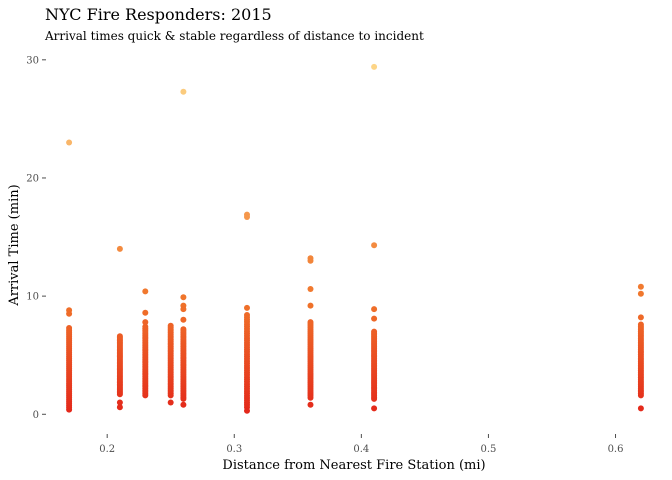  What do you see at coordinates (36, 238) in the screenshot?
I see `y-axis: 0 10 20 30` at bounding box center [36, 238].